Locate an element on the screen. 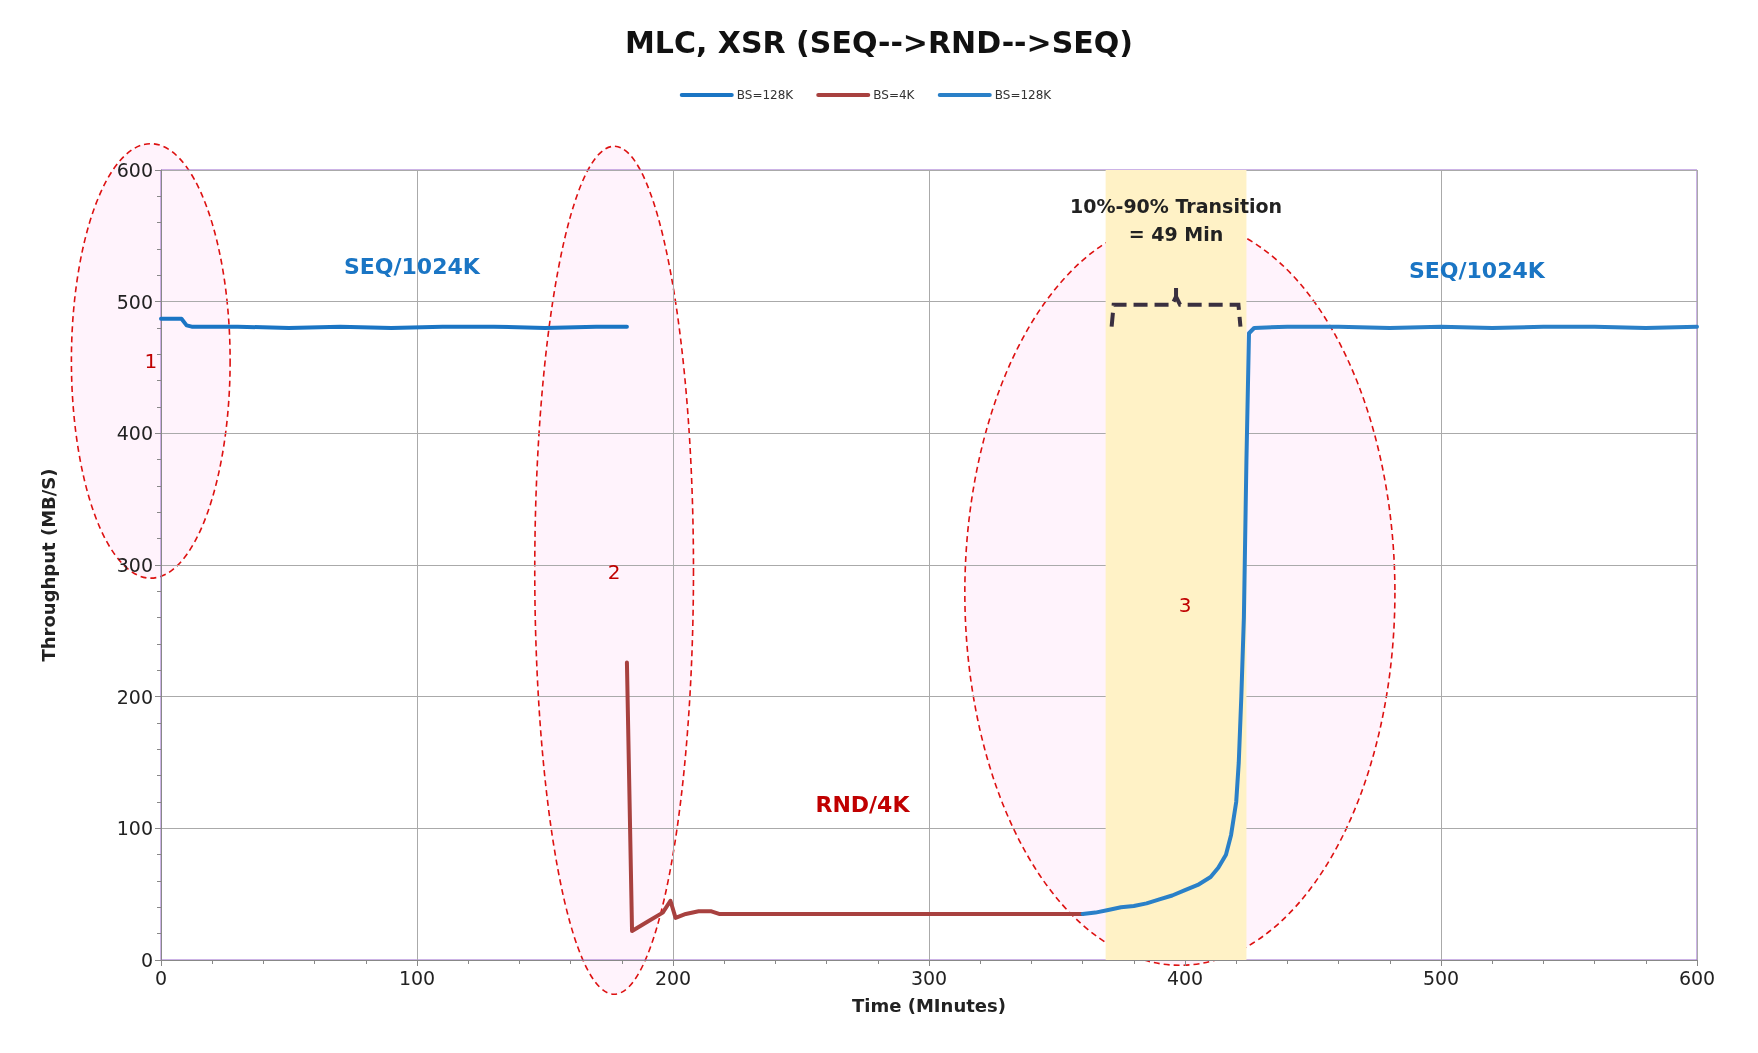  x-tick-label: 300 is located at coordinates (929, 977).